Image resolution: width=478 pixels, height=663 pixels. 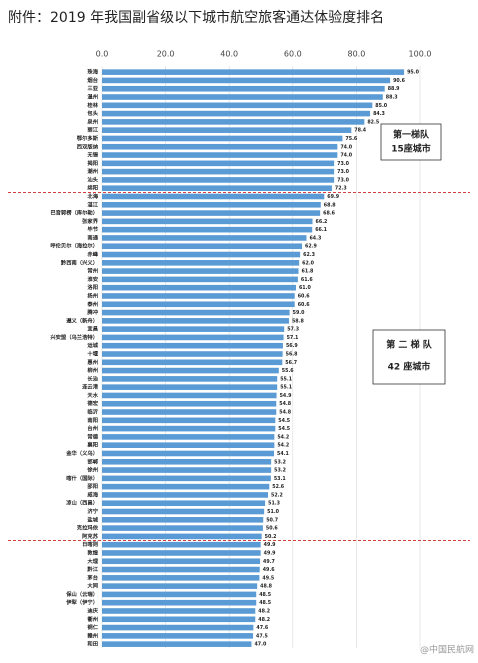 I want to click on value-label: 54.9, so click(x=286, y=396).